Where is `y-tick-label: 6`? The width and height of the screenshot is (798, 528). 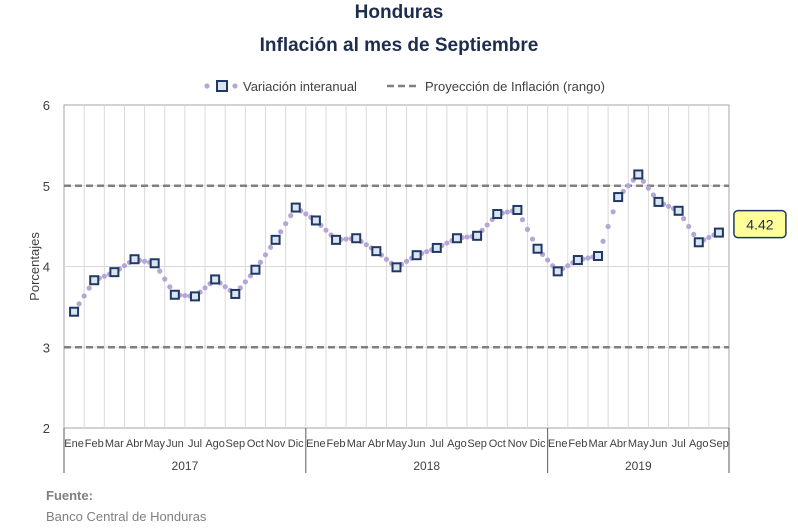 y-tick-label: 6 is located at coordinates (46, 105).